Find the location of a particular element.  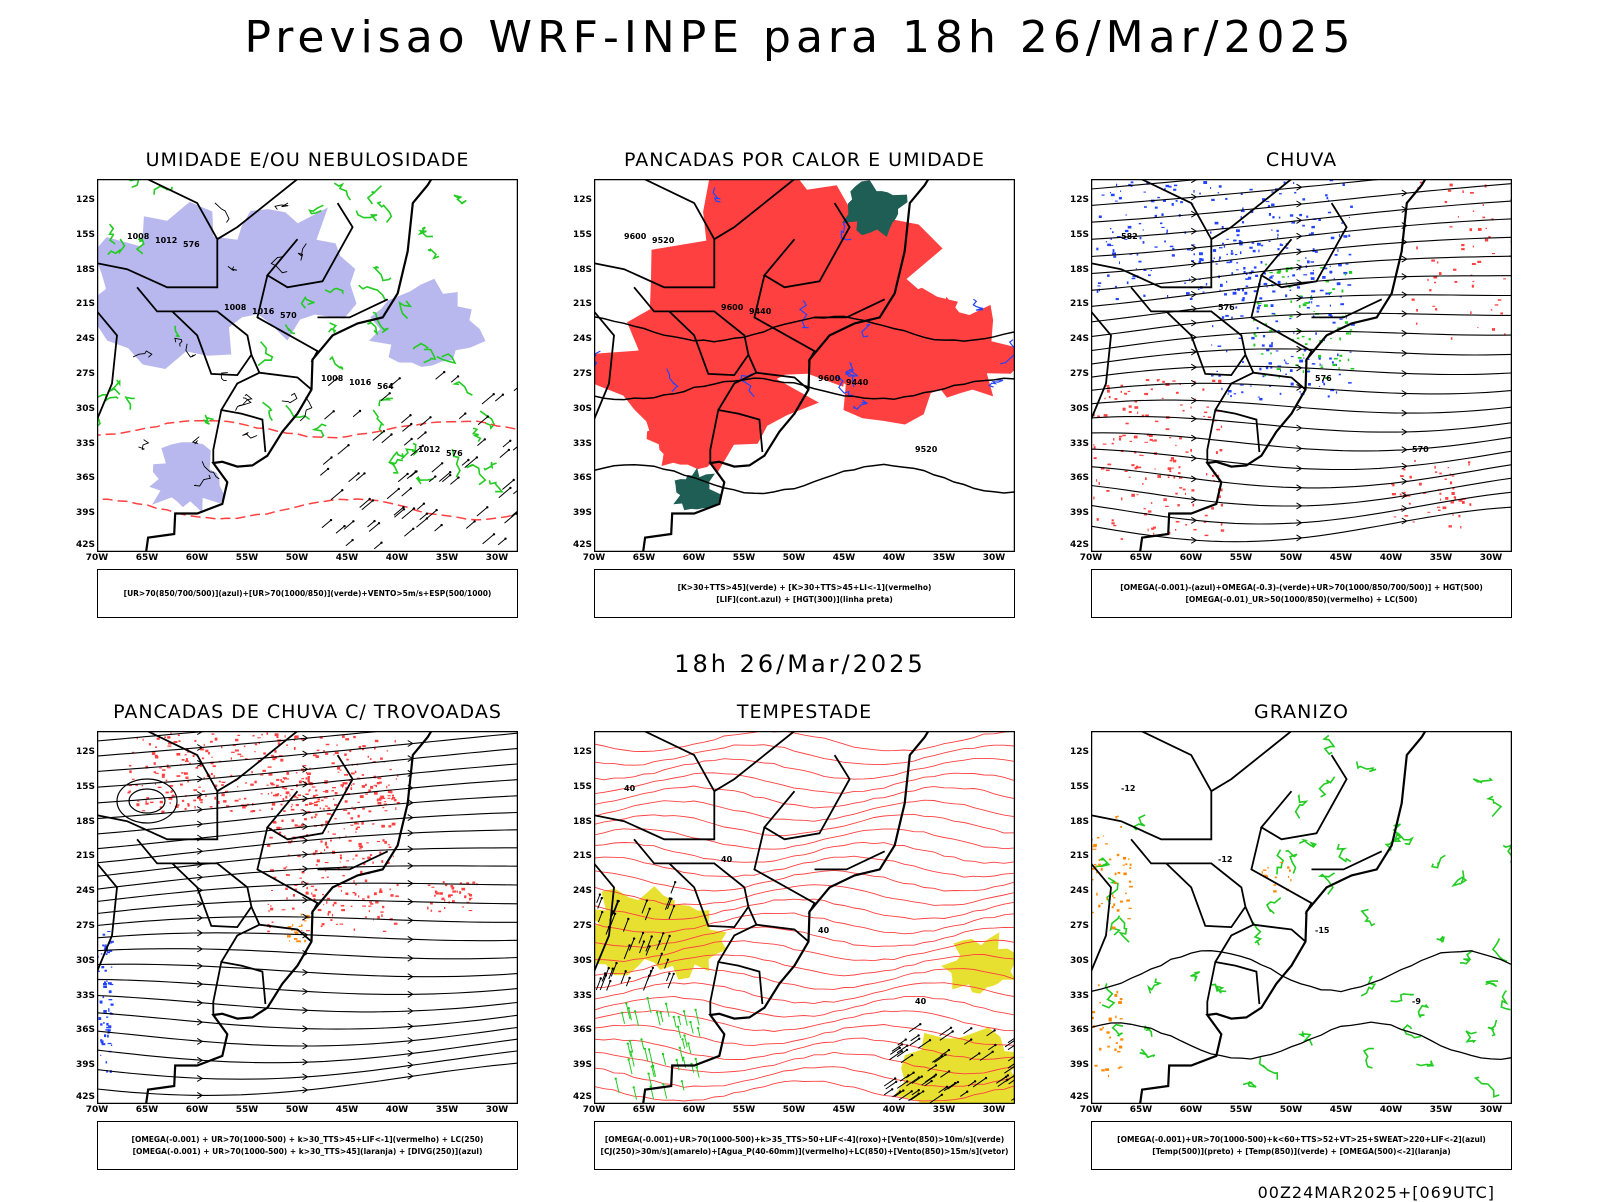

lat-label: 12S is located at coordinates (1079, 200).